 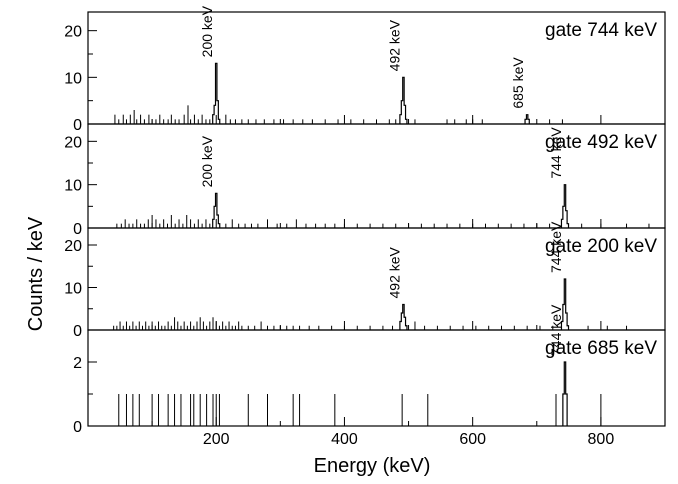 I want to click on x-tick-label: 600, so click(x=472, y=439).